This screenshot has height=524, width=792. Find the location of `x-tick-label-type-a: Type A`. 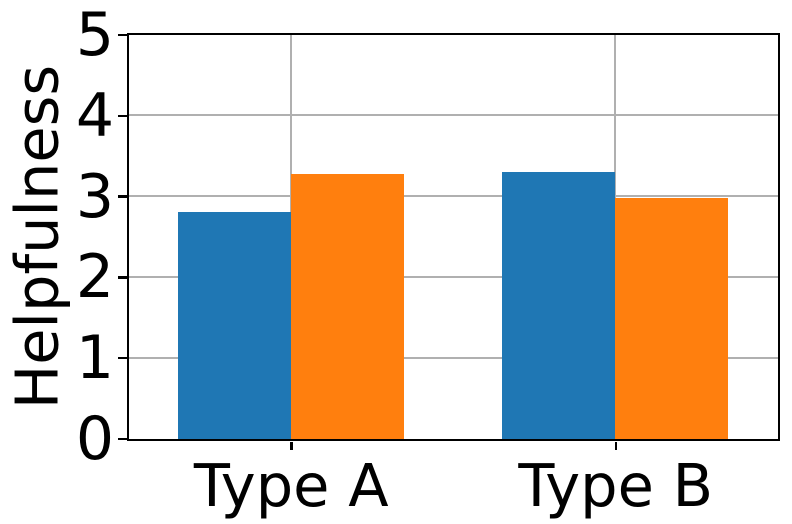

x-tick-label-type-a: Type A is located at coordinates (291, 485).